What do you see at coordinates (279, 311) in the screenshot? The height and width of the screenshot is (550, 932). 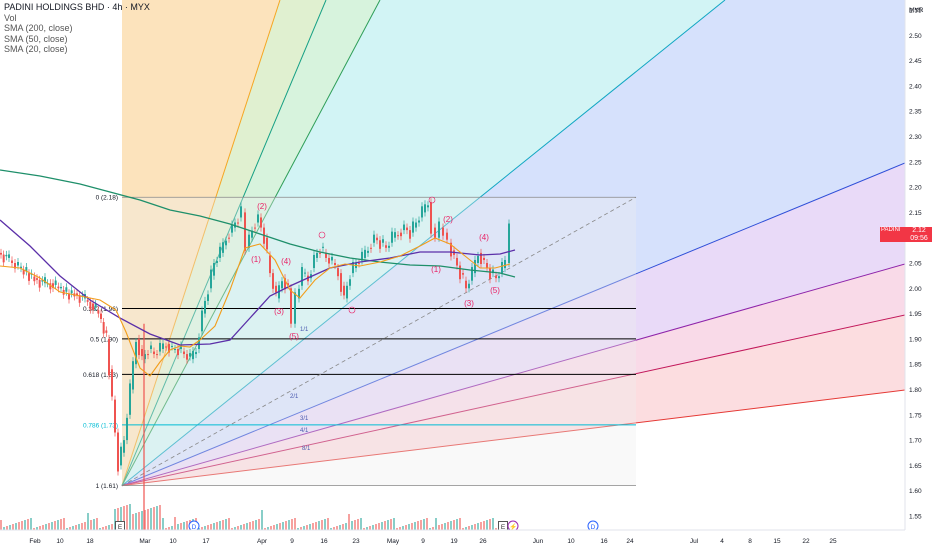 I see `wave-label: (3)` at bounding box center [279, 311].